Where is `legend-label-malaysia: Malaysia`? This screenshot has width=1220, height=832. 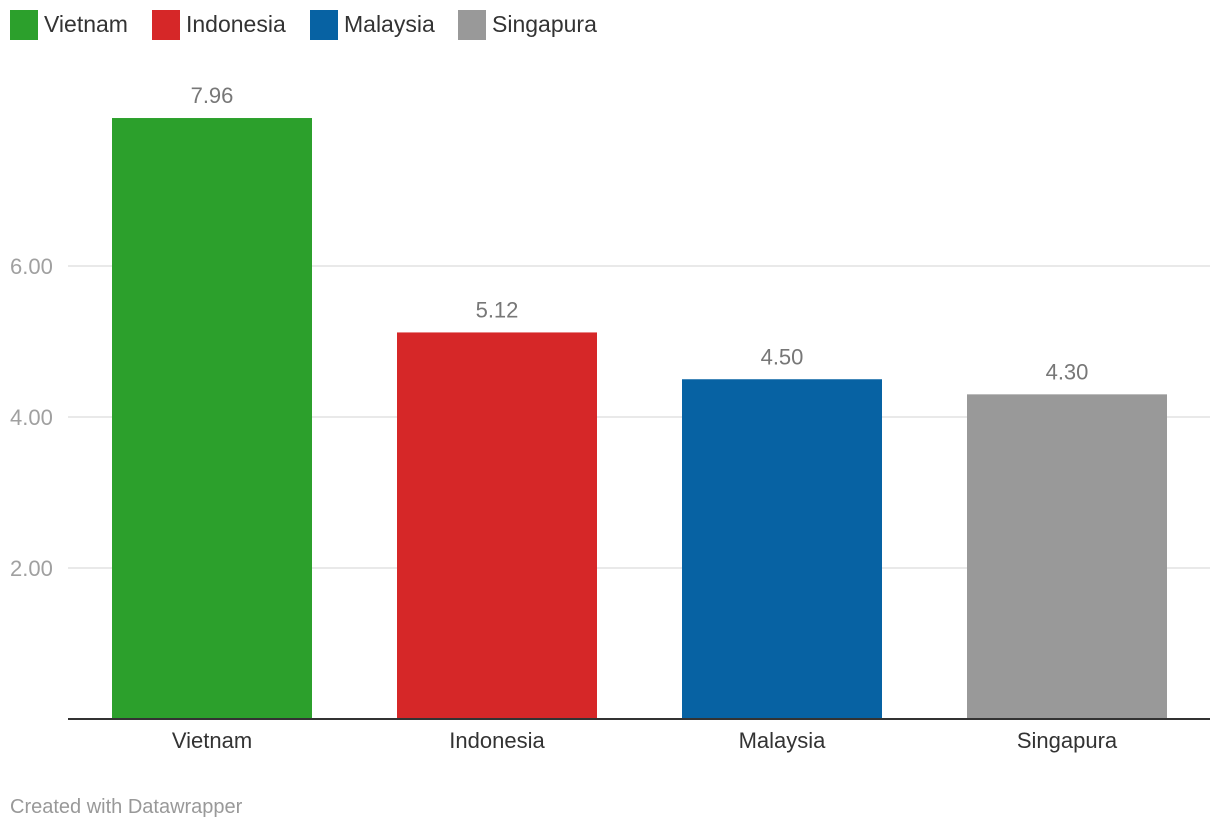
legend-label-malaysia: Malaysia is located at coordinates (389, 24).